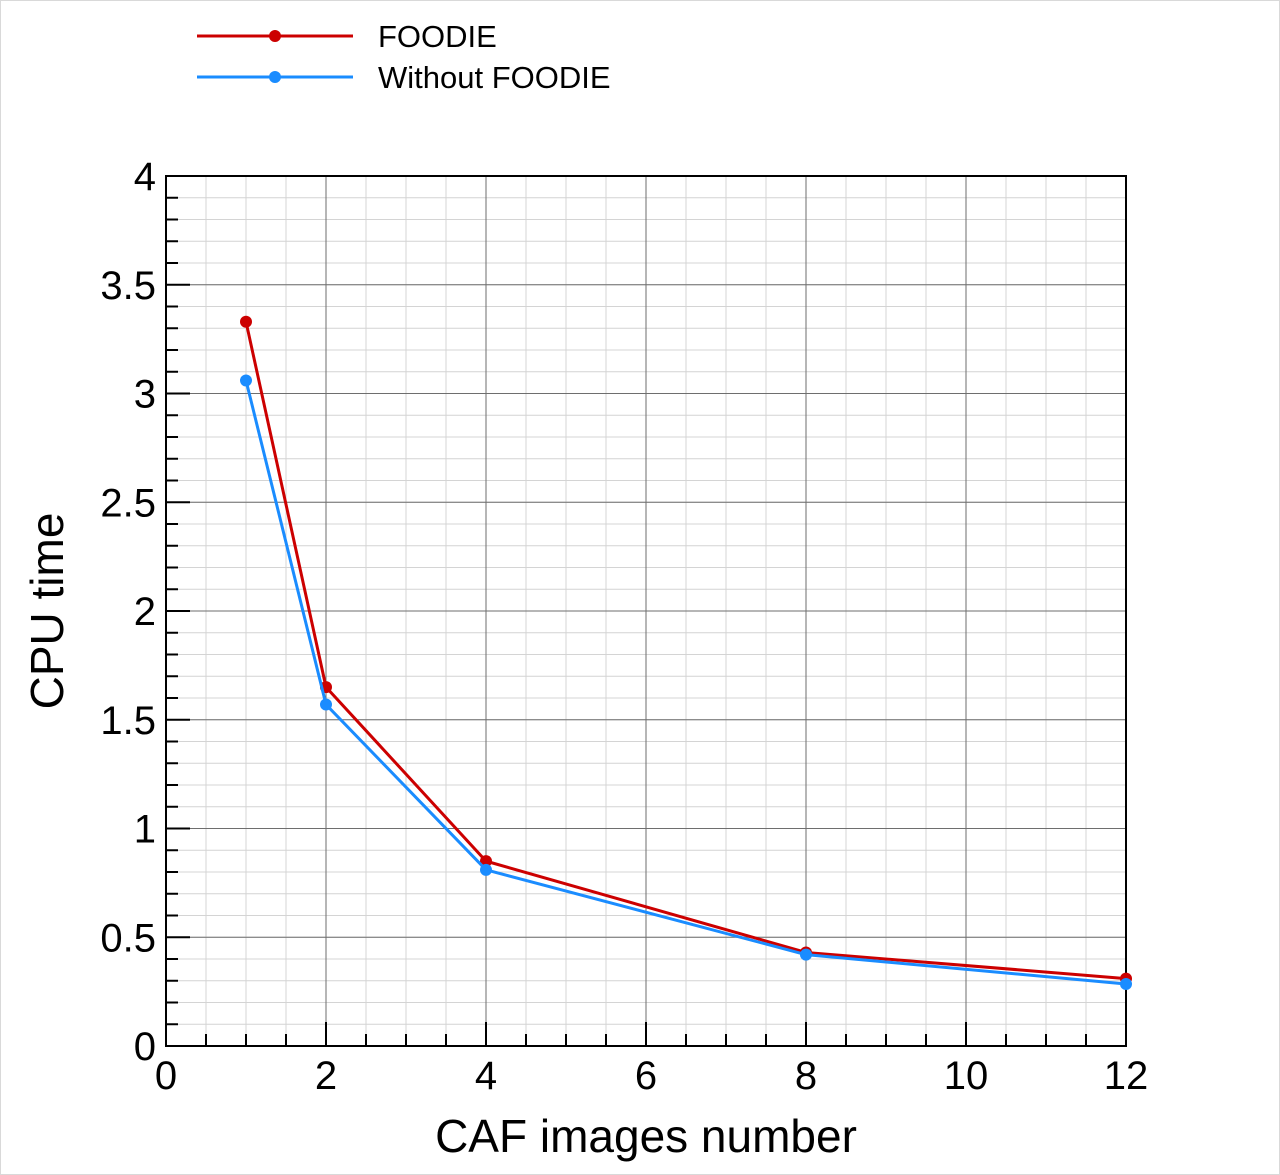 The height and width of the screenshot is (1175, 1280). Describe the element at coordinates (128, 938) in the screenshot. I see `y-tick-label: 0.5` at that location.